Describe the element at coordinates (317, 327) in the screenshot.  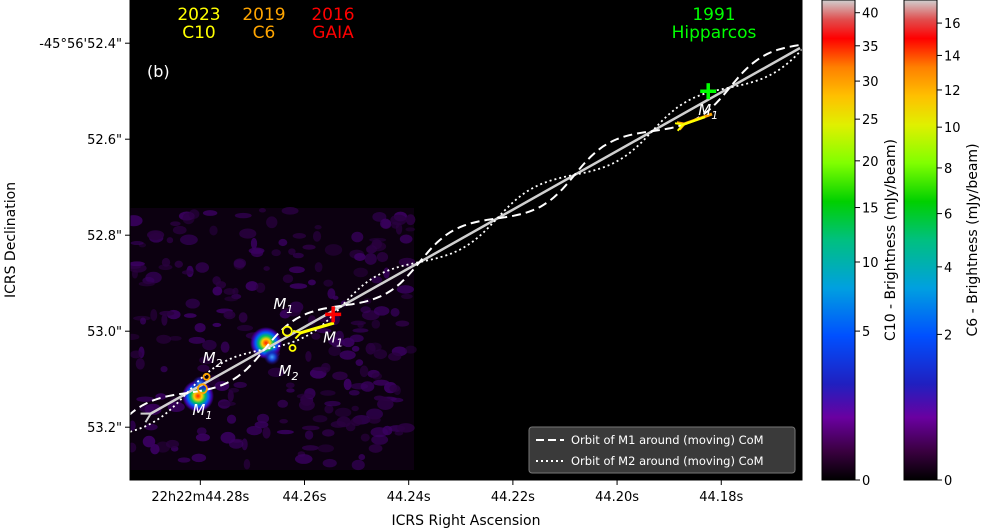
I see `motion-arrow-gaia` at that location.